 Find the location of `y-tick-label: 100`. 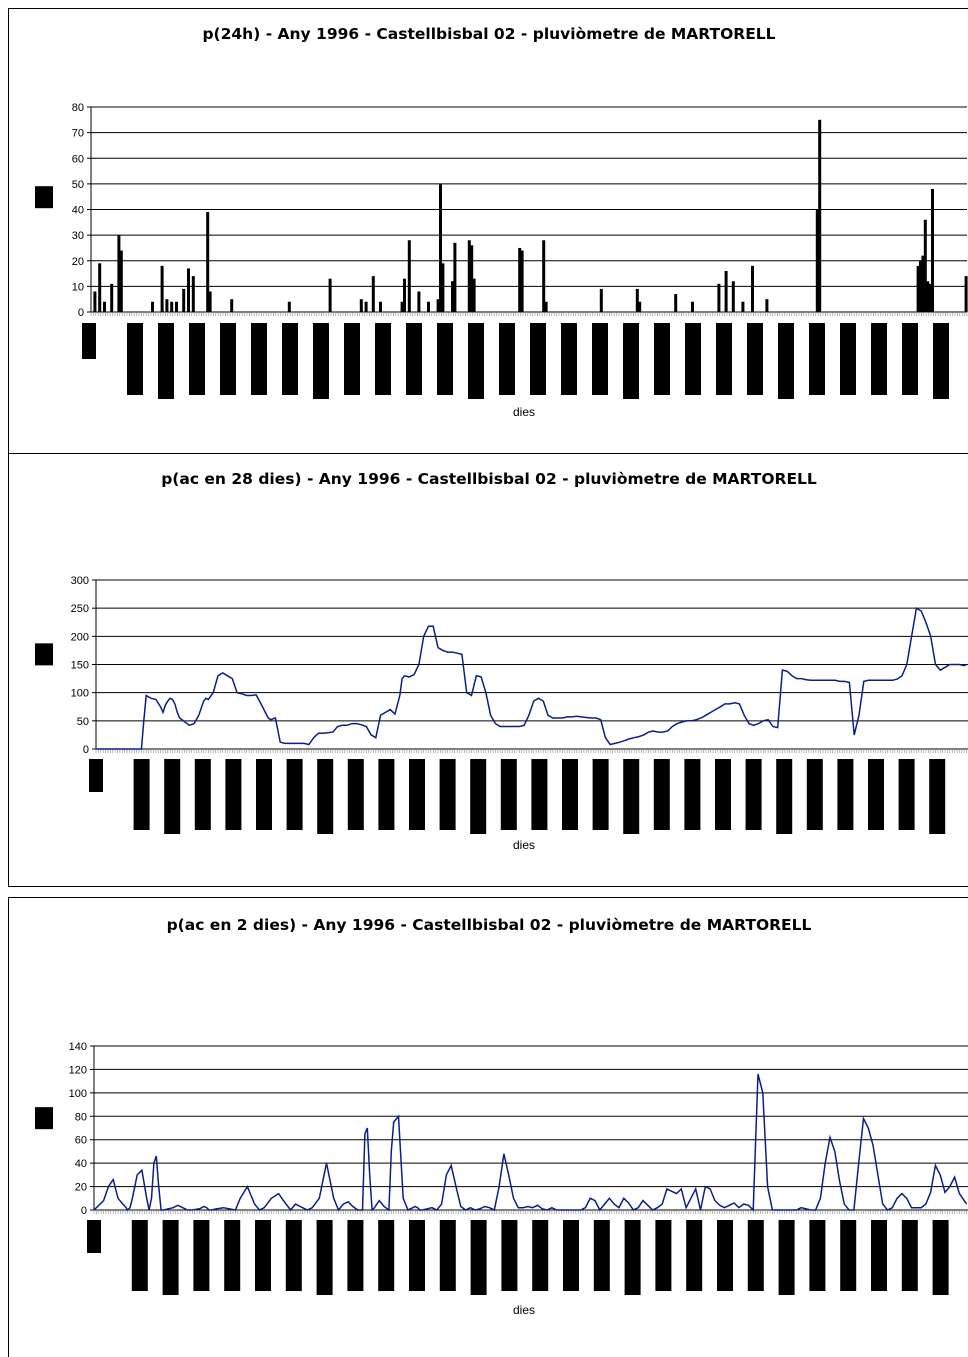

y-tick-label: 100 is located at coordinates (78, 1094).